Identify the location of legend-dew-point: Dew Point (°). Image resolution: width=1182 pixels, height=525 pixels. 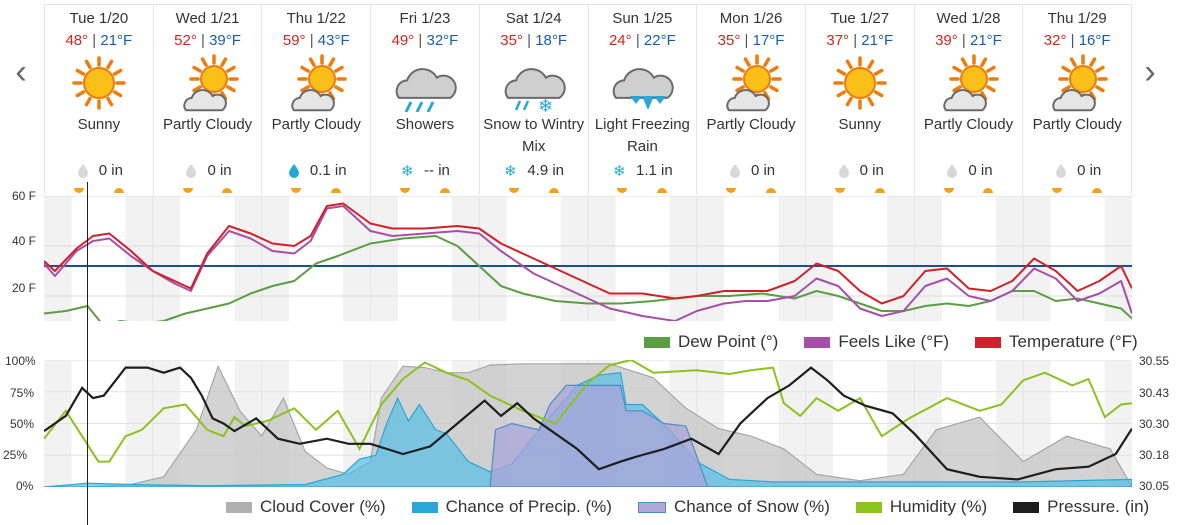
(711, 342).